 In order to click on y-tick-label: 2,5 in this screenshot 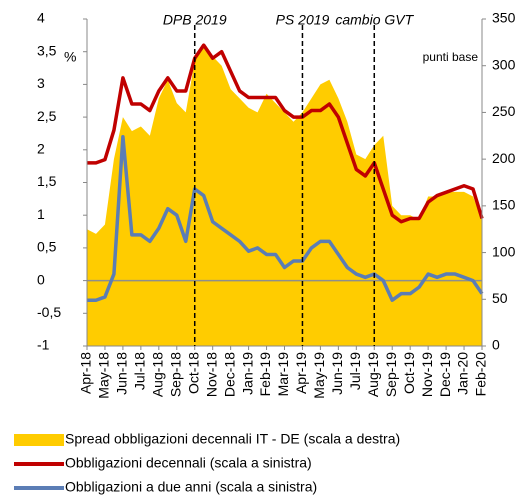, I will do `click(47, 116)`.